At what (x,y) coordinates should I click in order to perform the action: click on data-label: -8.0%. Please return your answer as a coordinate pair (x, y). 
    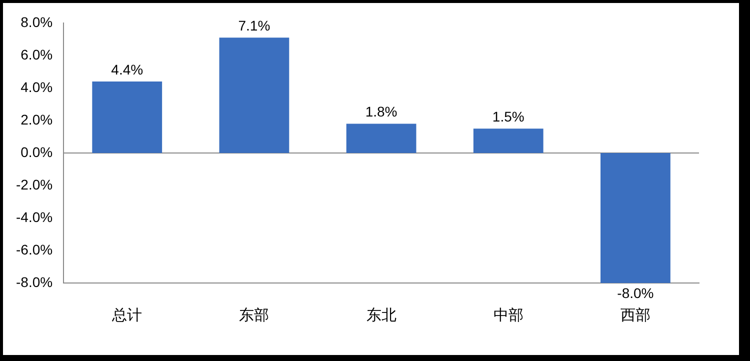
    Looking at the image, I should click on (635, 292).